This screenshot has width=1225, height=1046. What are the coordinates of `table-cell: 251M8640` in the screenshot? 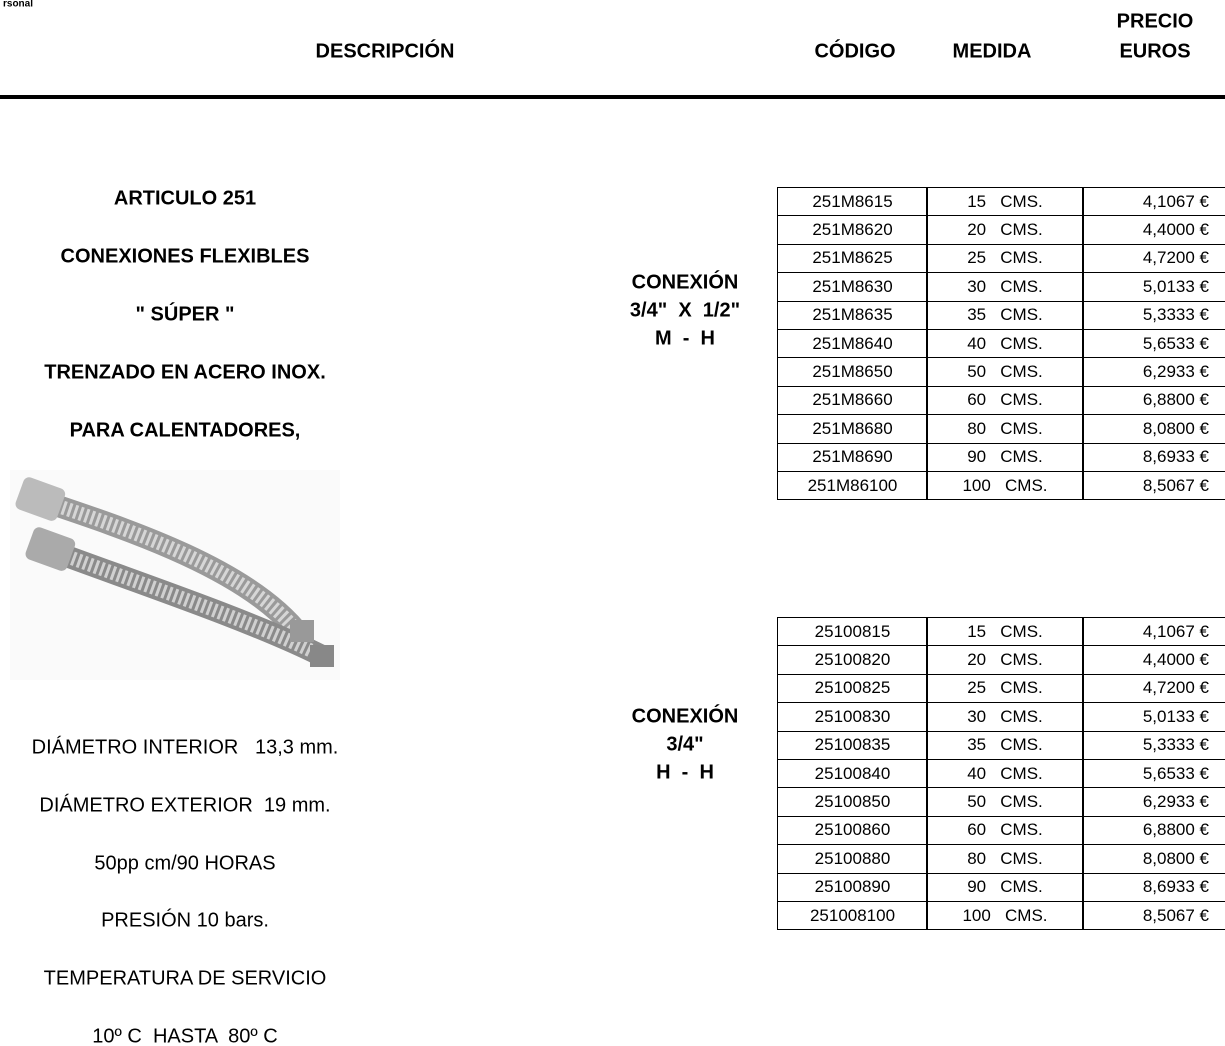 It's located at (852, 344).